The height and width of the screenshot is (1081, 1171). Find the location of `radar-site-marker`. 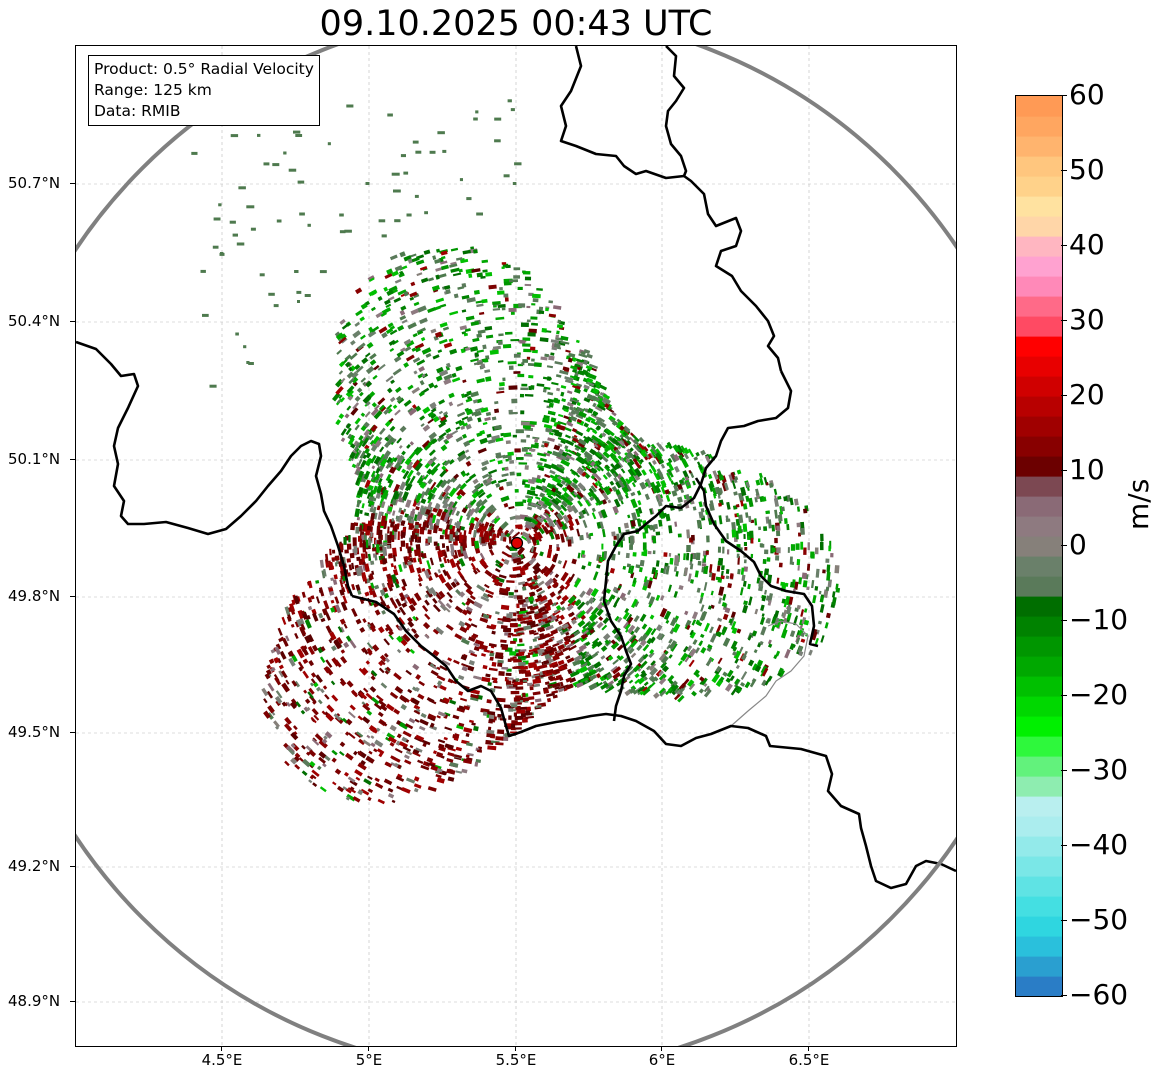

radar-site-marker is located at coordinates (517, 543).